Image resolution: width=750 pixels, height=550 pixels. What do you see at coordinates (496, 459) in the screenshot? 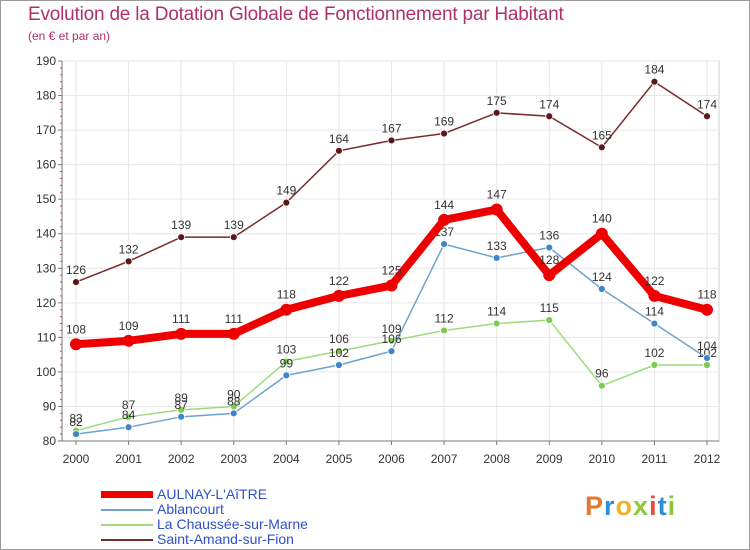
I see `x-tick-label: 2008` at bounding box center [496, 459].